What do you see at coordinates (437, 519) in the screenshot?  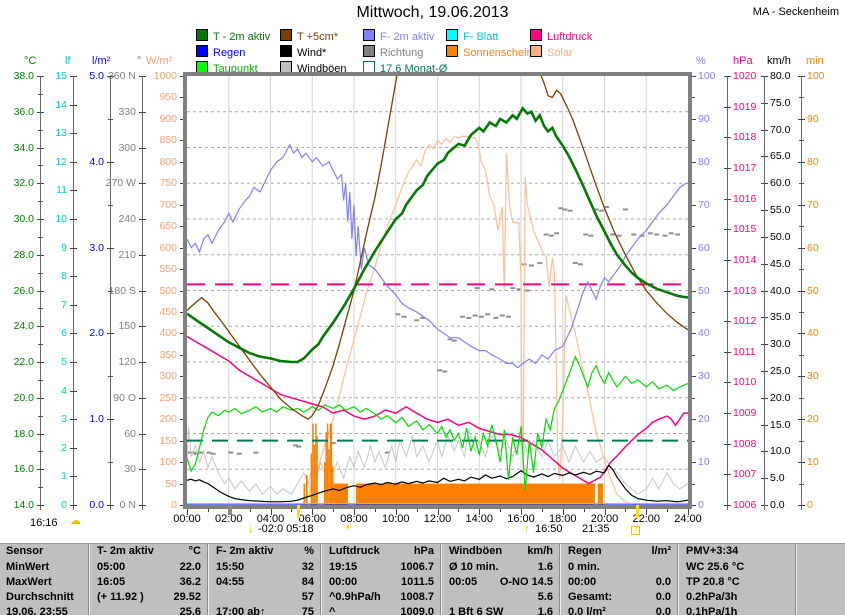 I see `time-tick-label: 12:00` at bounding box center [437, 519].